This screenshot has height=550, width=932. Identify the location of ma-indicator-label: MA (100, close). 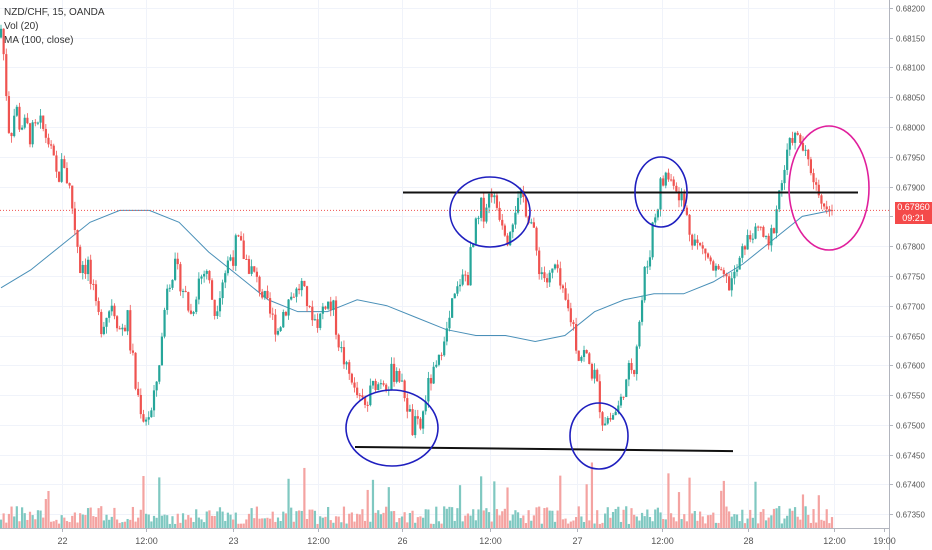
(39, 40).